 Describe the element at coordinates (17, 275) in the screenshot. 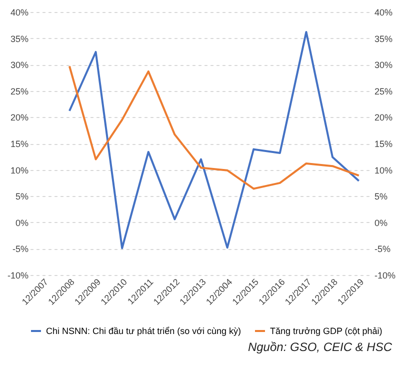

I see `y-tick-label: -10%` at that location.